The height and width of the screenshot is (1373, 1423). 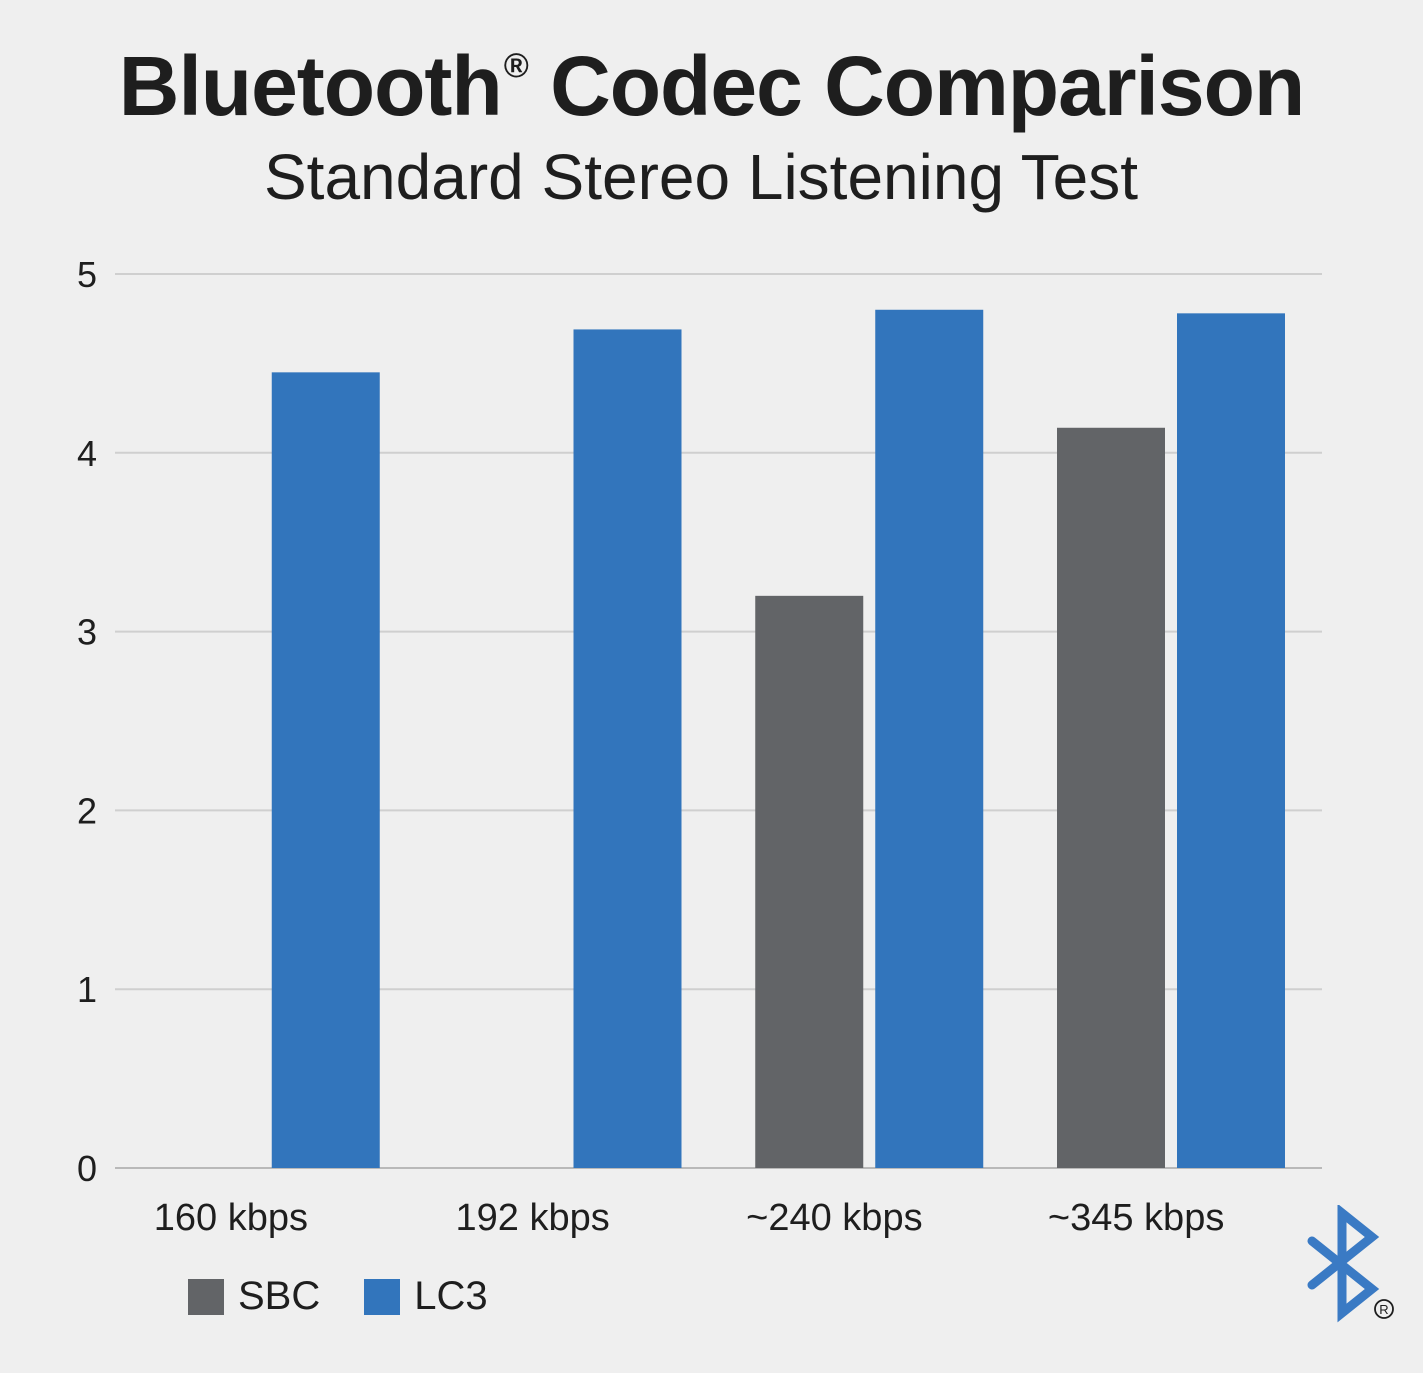 What do you see at coordinates (516, 66) in the screenshot?
I see `registered-mark: ®` at bounding box center [516, 66].